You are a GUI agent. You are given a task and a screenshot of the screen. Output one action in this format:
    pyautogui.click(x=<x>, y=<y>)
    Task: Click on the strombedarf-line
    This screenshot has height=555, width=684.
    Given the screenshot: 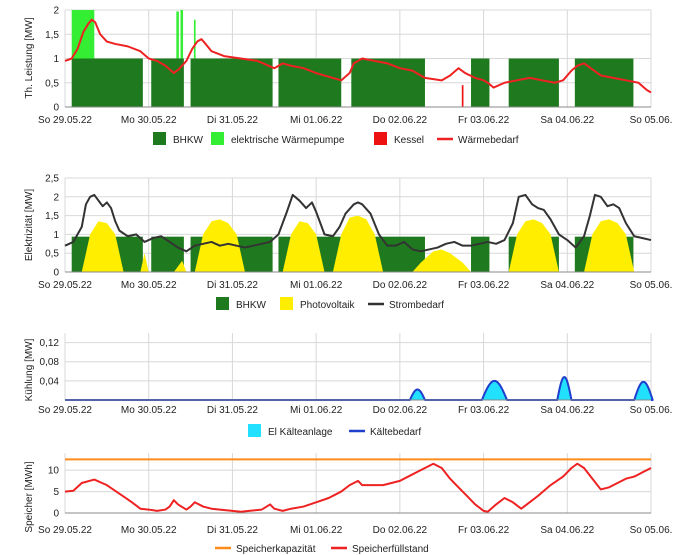 What is the action you would take?
    pyautogui.click(x=358, y=223)
    